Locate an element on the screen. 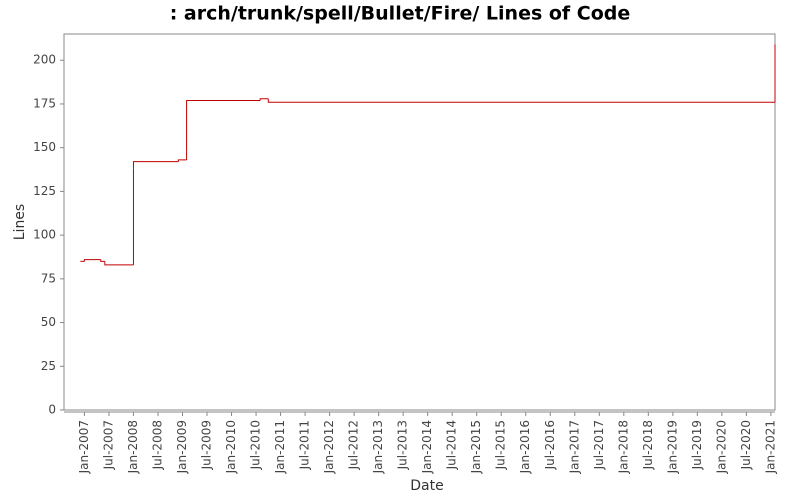 The image size is (800, 500). y-tick-label: 175 is located at coordinates (44, 103).